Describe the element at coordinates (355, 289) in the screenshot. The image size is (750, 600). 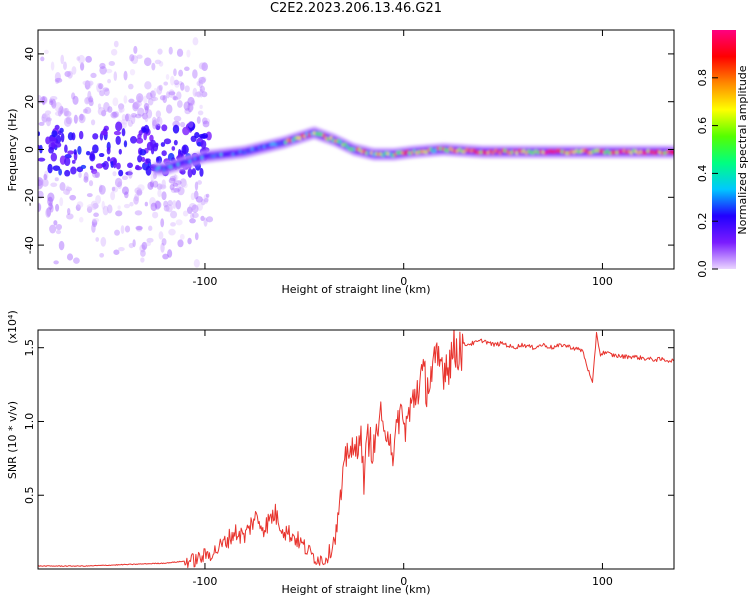
I see `spectrogram-x-label: Height of straight line (km)` at that location.